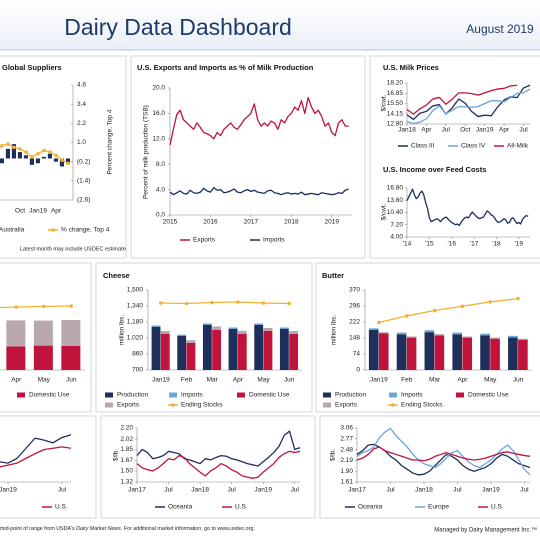 This screenshot has height=539, width=540. Describe the element at coordinates (346, 405) in the screenshot. I see `legend-label: Exports` at that location.